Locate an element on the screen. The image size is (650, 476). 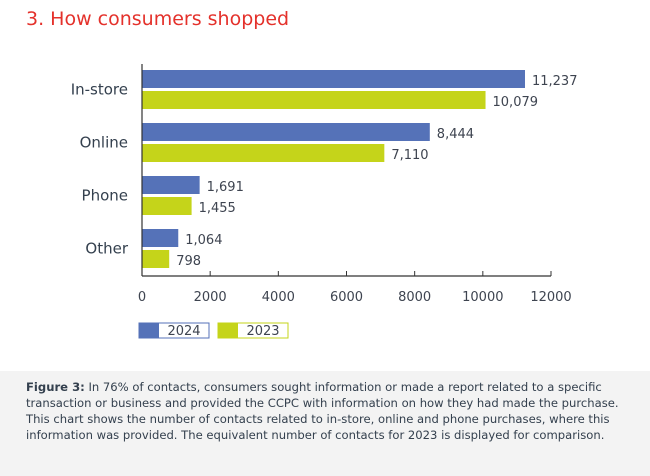
data-label: 7,110 is located at coordinates (409, 155).